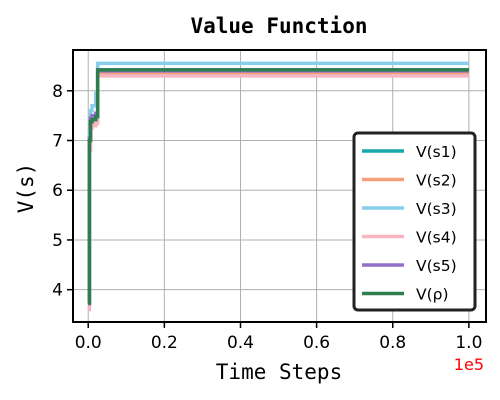 Image resolution: width=500 pixels, height=400 pixels. What do you see at coordinates (57, 241) in the screenshot?
I see `y-tick-label: 5` at bounding box center [57, 241].